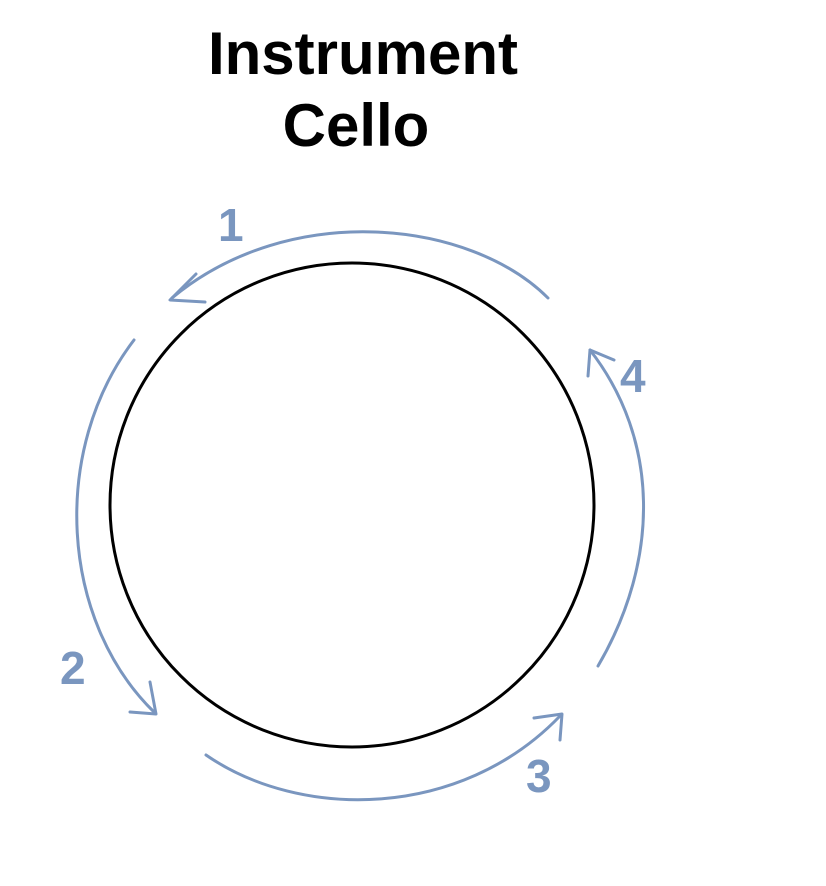 Image resolution: width=826 pixels, height=886 pixels. Describe the element at coordinates (633, 376) in the screenshot. I see `step-4-label: 4` at that location.